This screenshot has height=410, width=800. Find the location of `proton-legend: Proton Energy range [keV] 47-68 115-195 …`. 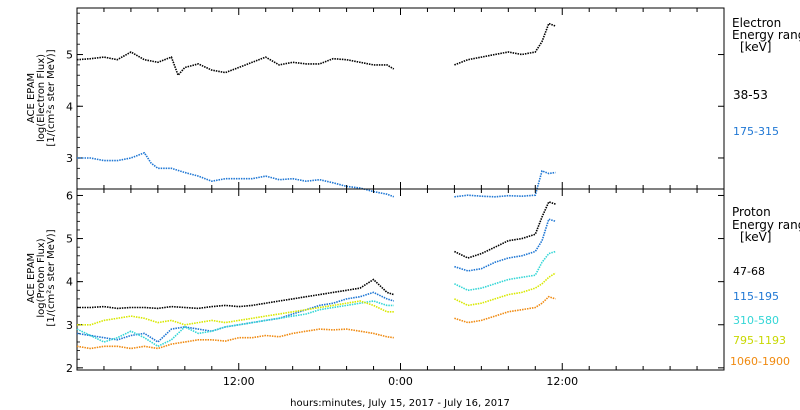

proton-legend: Proton Energy range [keV] 47-68 115-195 … is located at coordinates (765, 286).